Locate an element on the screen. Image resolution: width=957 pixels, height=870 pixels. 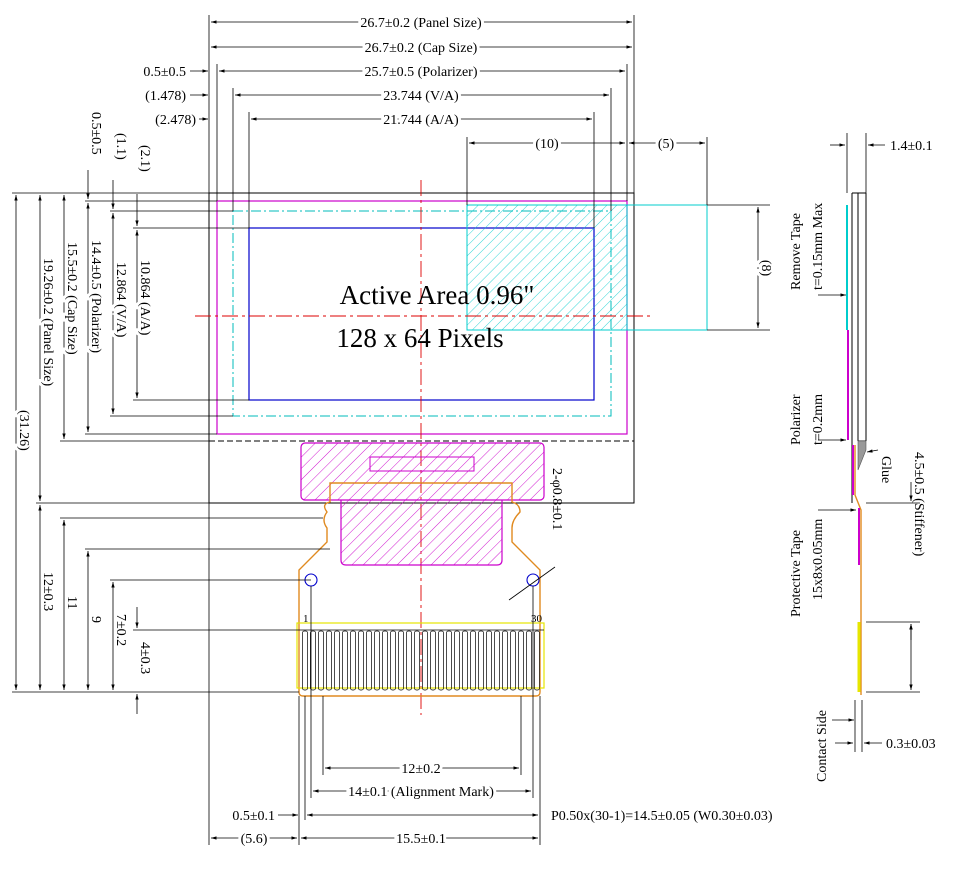
stiffener-hatch is located at coordinates (421, 533).